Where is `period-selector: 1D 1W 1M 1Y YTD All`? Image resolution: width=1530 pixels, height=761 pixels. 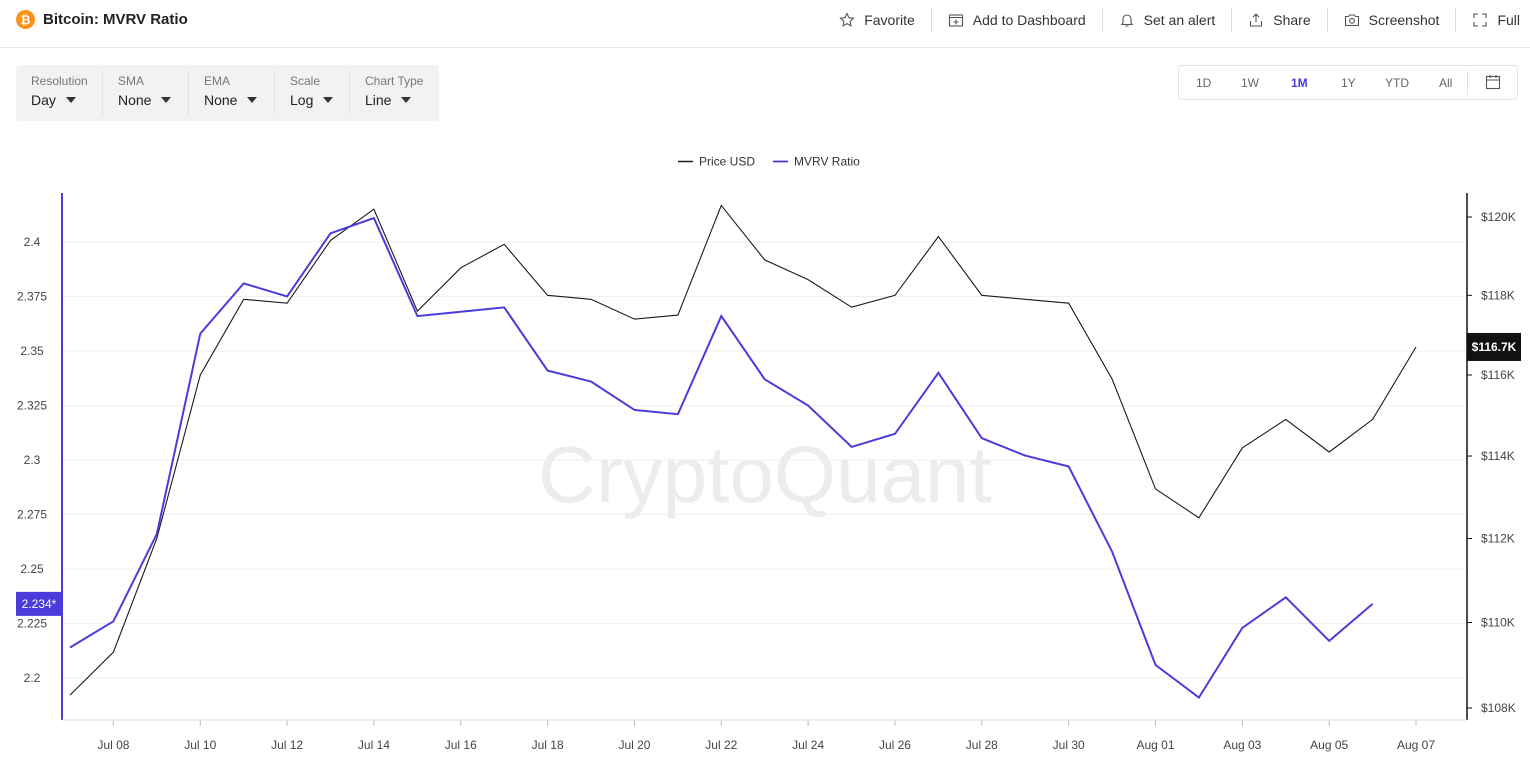
period-selector: 1D 1W 1M 1Y YTD All is located at coordinates (1348, 82).